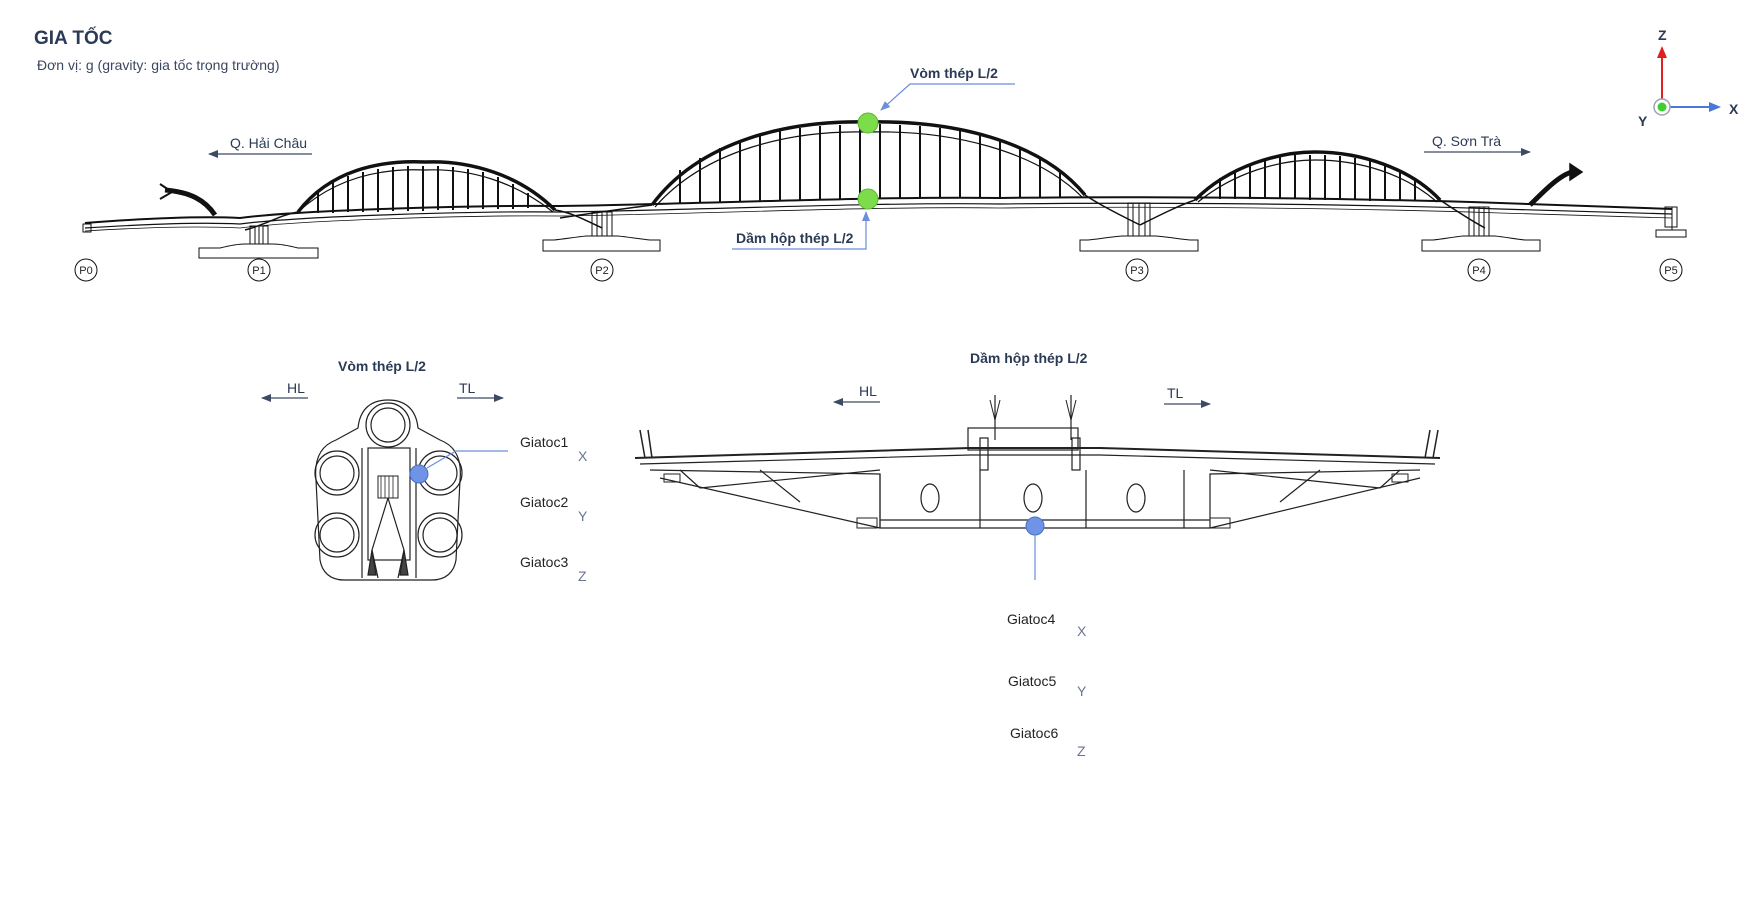  What do you see at coordinates (544, 502) in the screenshot?
I see `sensor-label-giatoc2: Giatoc2` at bounding box center [544, 502].